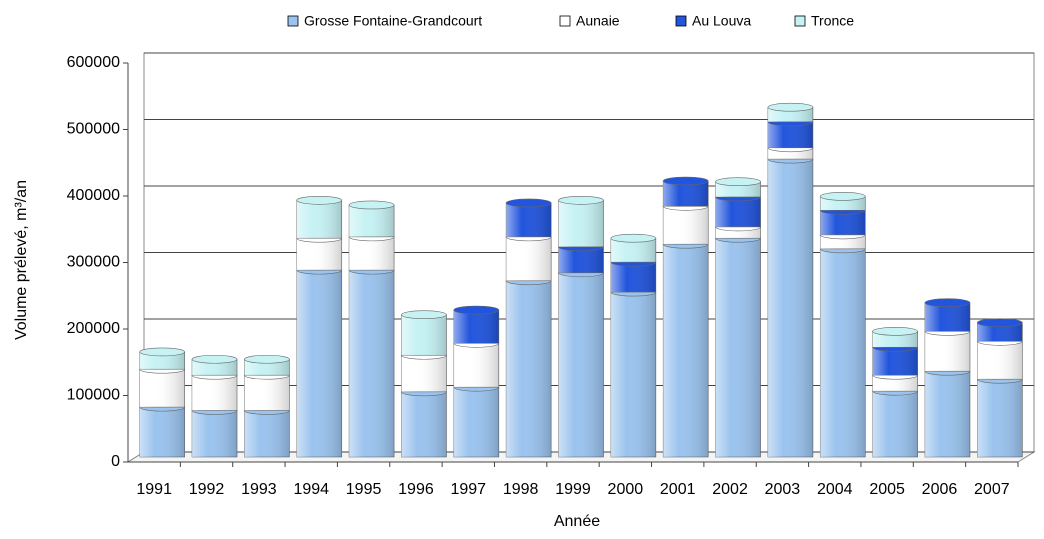 The height and width of the screenshot is (539, 1044). I want to click on y-tick-label: 600000, so click(93, 62).